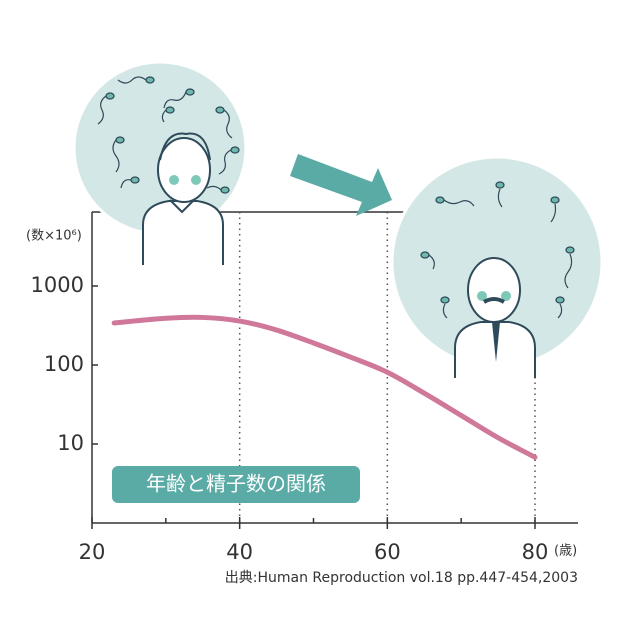 The image size is (626, 618). What do you see at coordinates (70, 443) in the screenshot?
I see `y-tick-label: 10` at bounding box center [70, 443].